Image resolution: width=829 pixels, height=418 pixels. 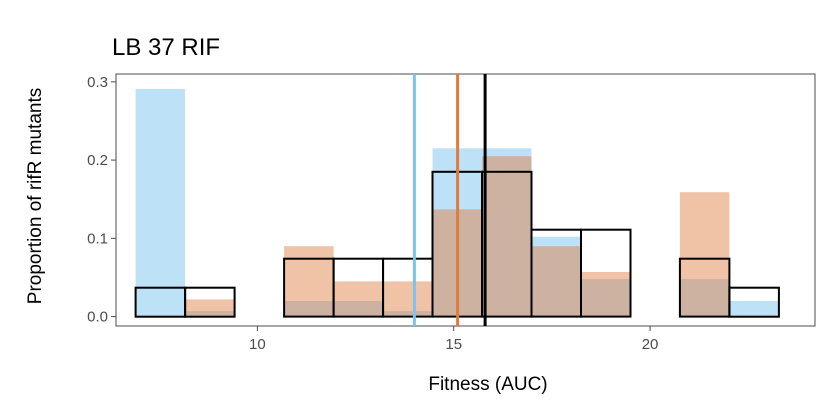 What do you see at coordinates (166, 47) in the screenshot?
I see `chart-title: LB 37 RIF` at bounding box center [166, 47].